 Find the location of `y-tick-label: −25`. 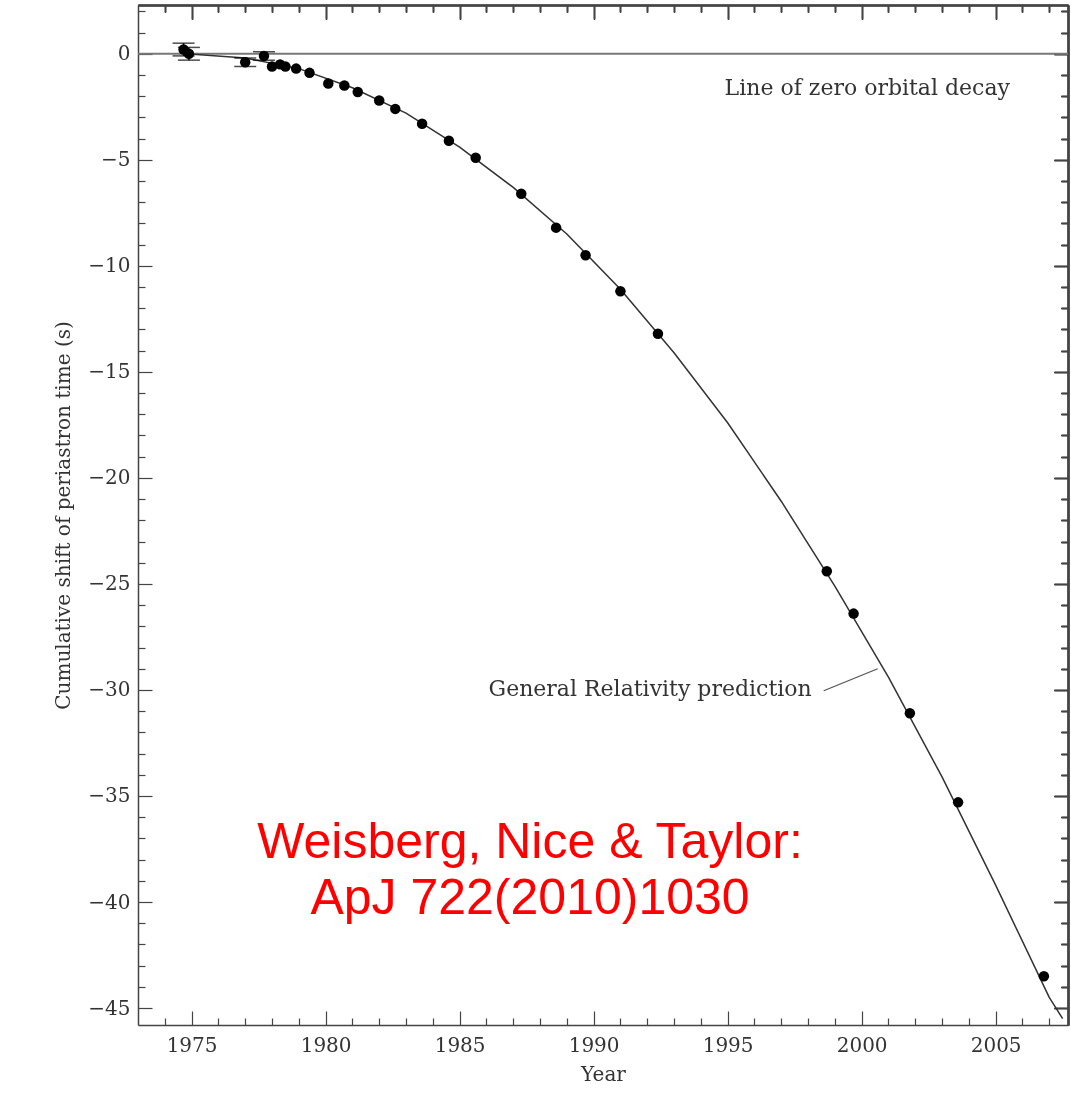

y-tick-label: −25 is located at coordinates (109, 583).